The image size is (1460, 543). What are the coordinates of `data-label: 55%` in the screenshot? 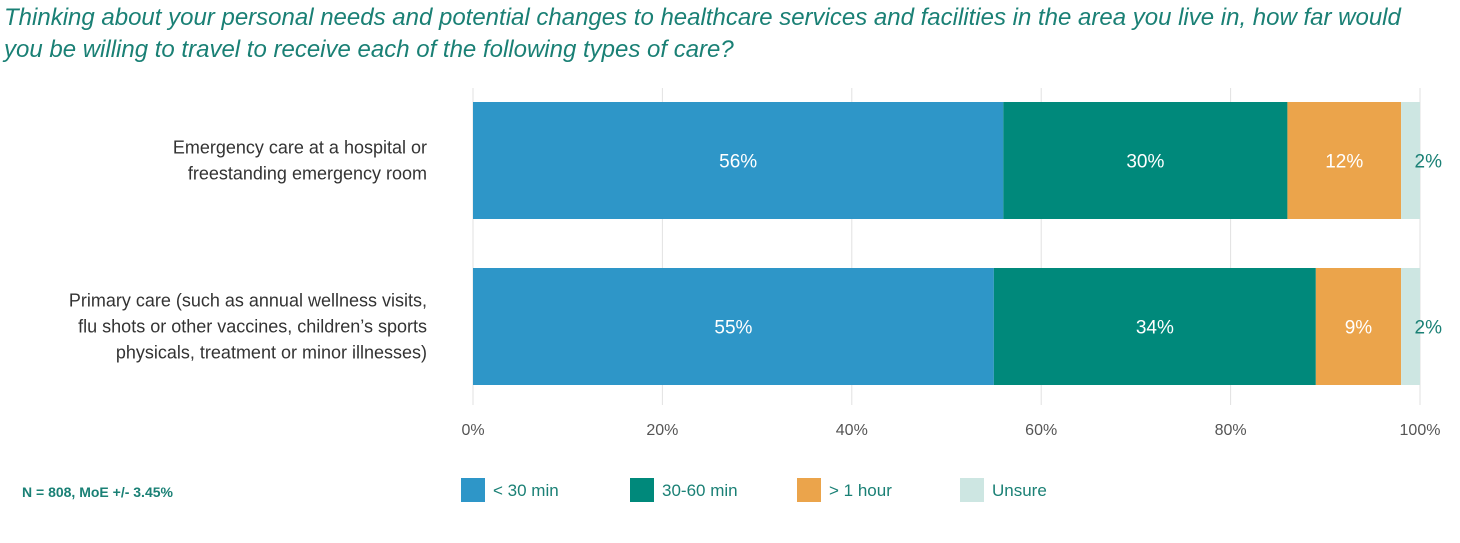 It's located at (733, 328).